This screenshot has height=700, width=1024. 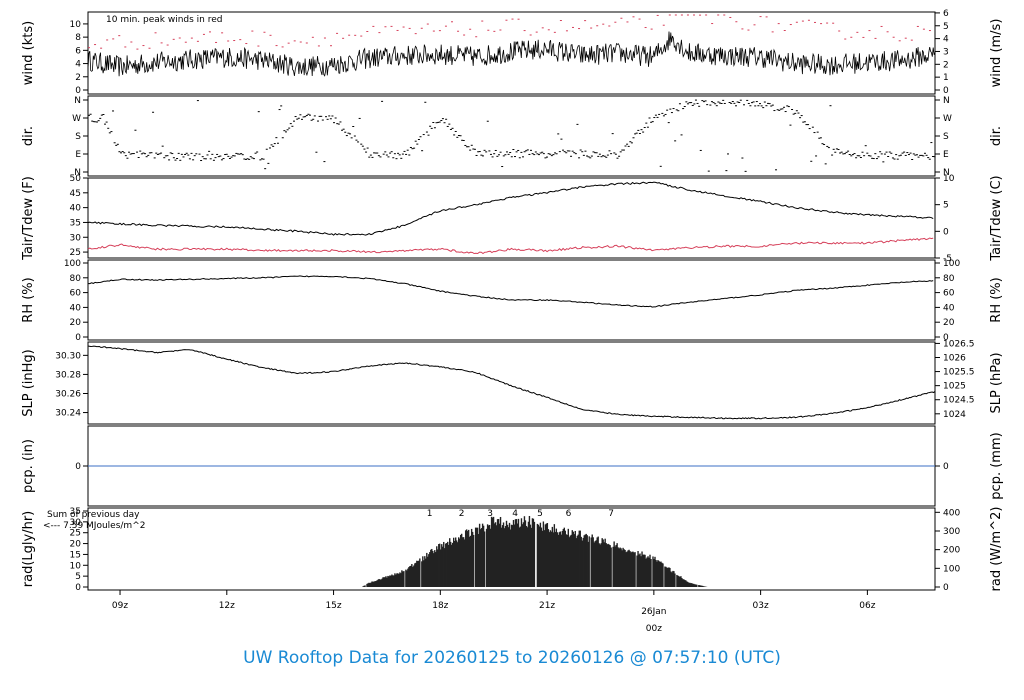 What do you see at coordinates (510, 208) in the screenshot?
I see `air-temperature-line` at bounding box center [510, 208].